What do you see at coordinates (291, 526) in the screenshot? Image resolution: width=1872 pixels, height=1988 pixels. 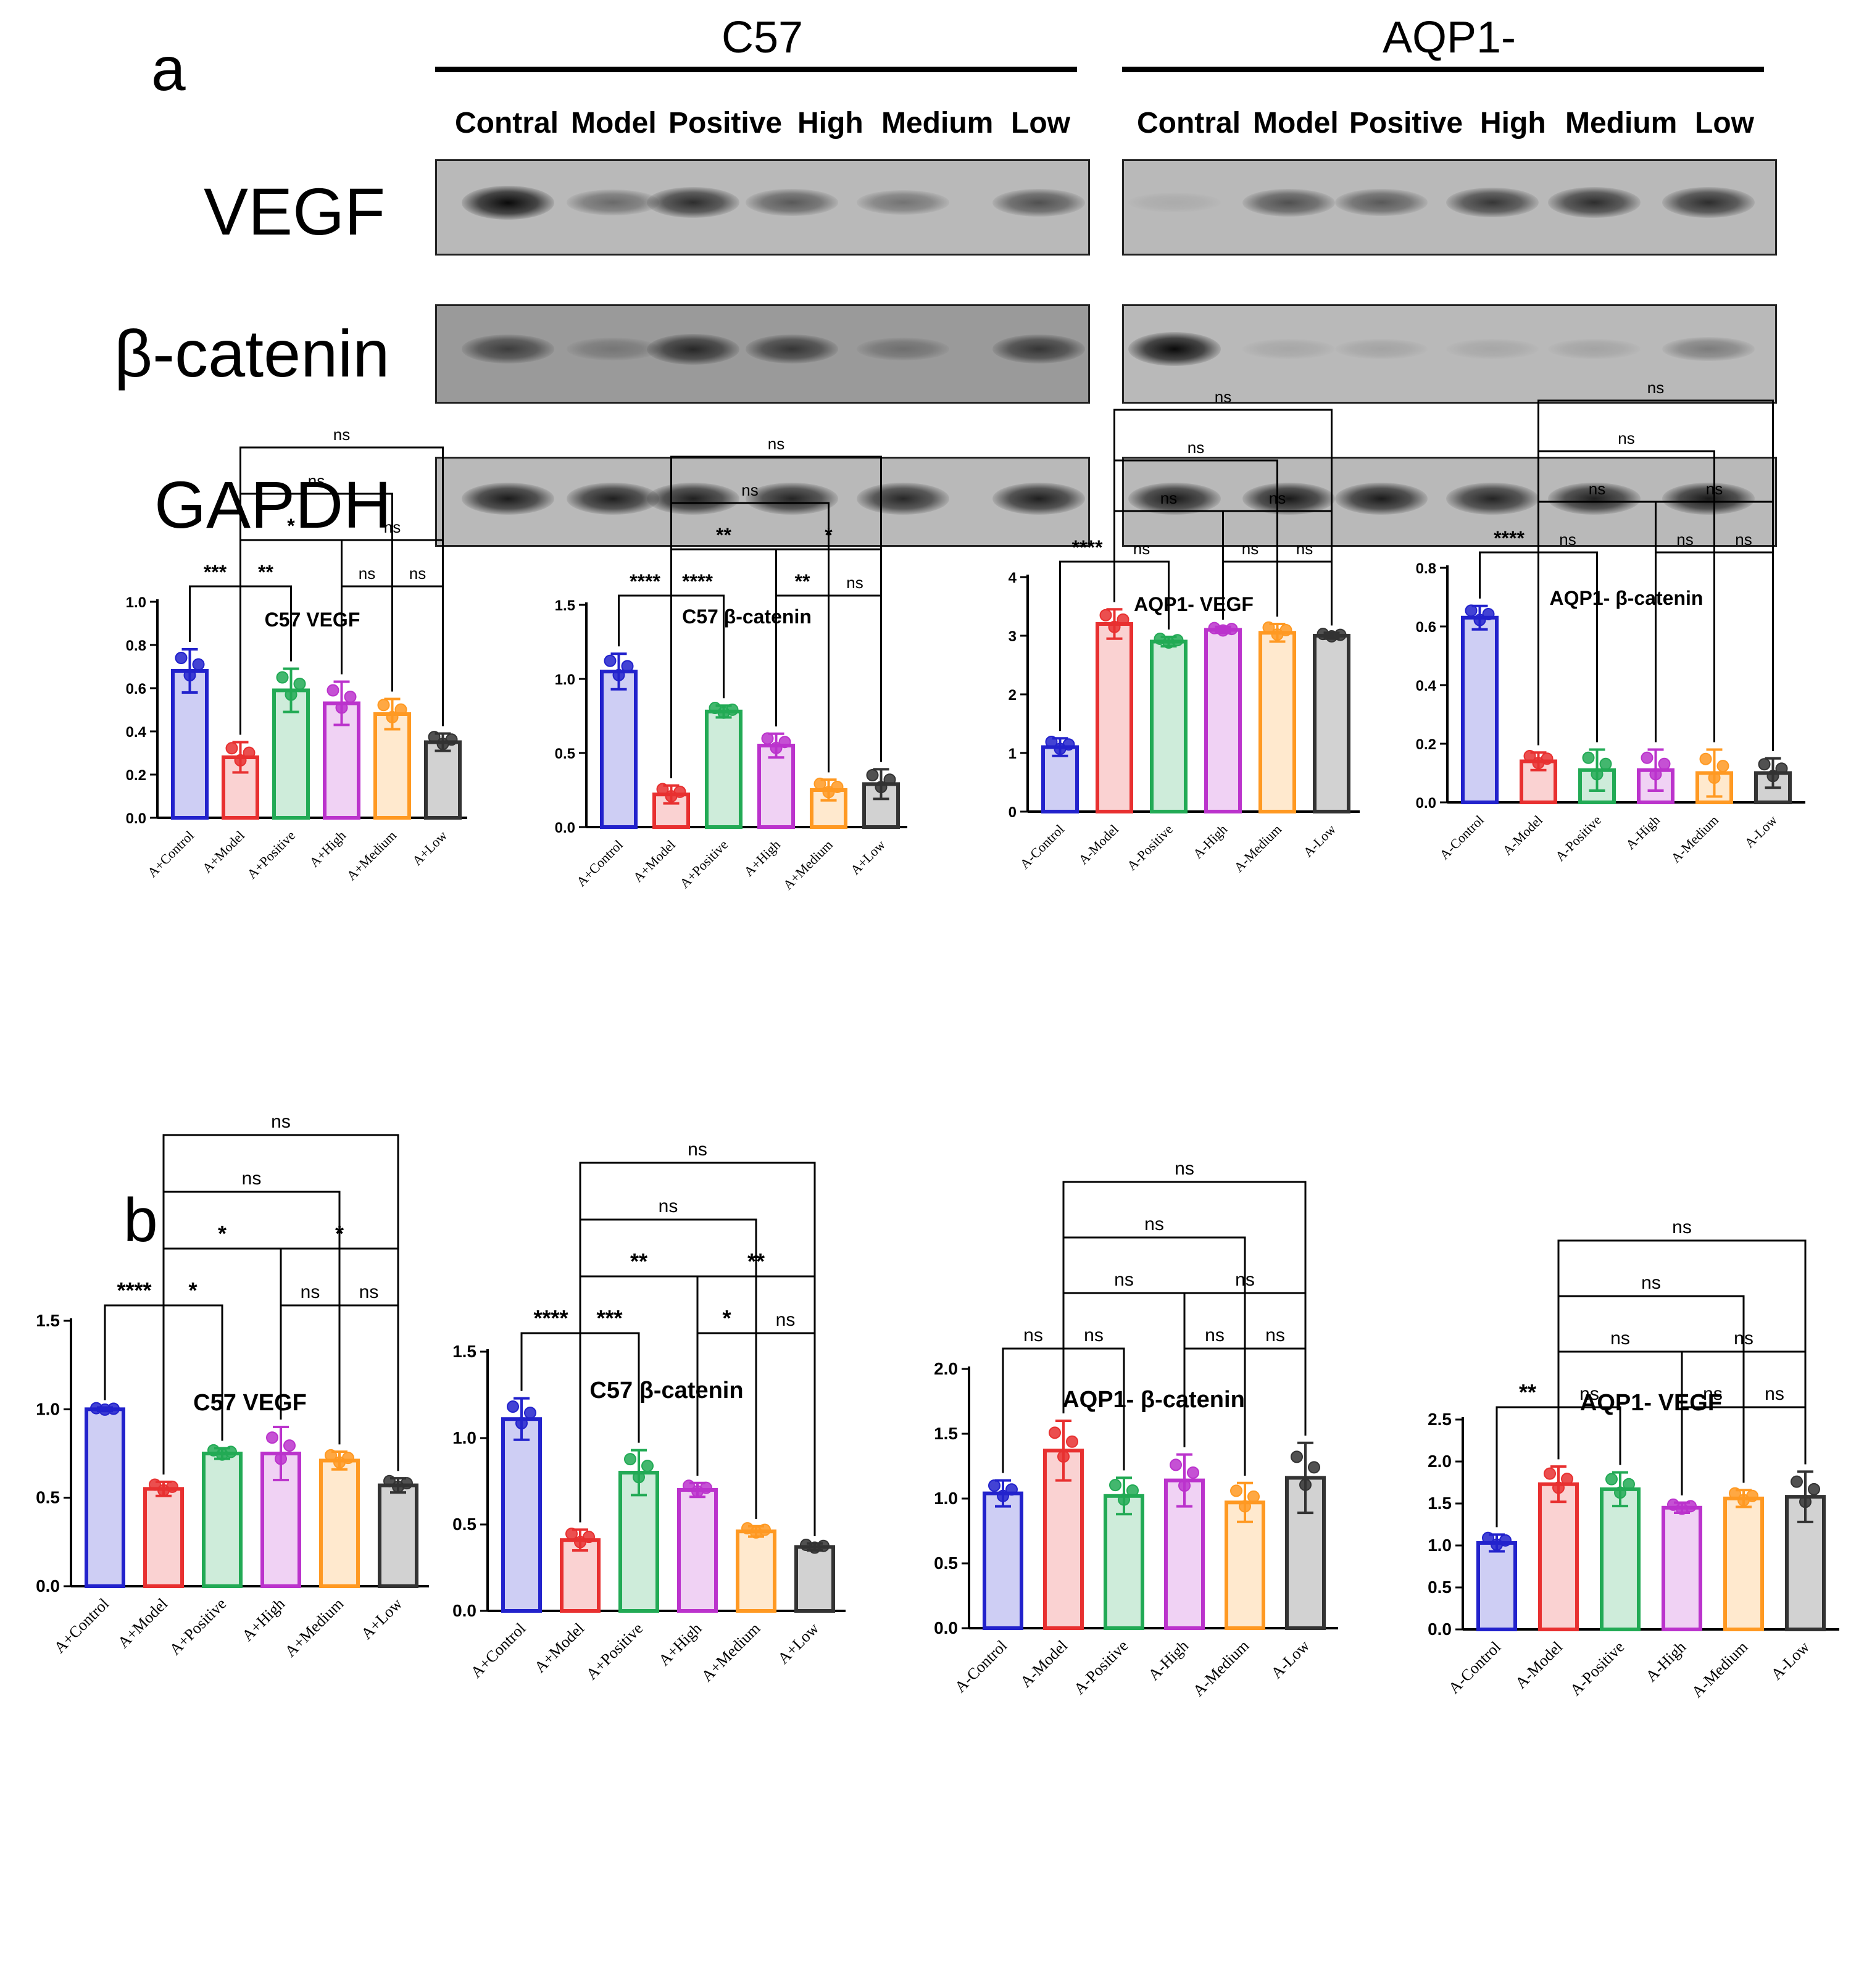 I see `significance-label: *` at bounding box center [291, 526].